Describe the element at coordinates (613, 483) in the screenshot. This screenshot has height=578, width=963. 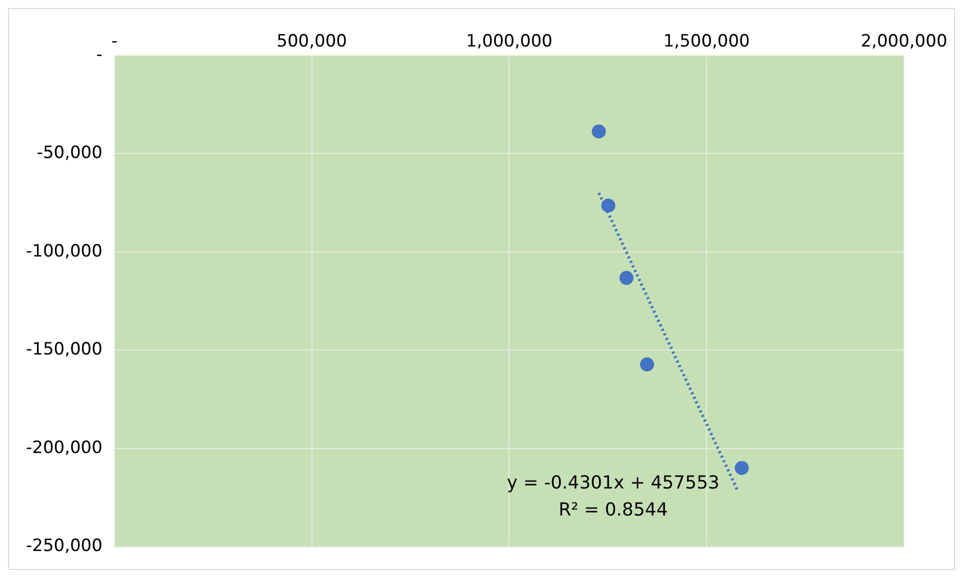
I see `annotation: y = -0.4301x + 457553` at that location.